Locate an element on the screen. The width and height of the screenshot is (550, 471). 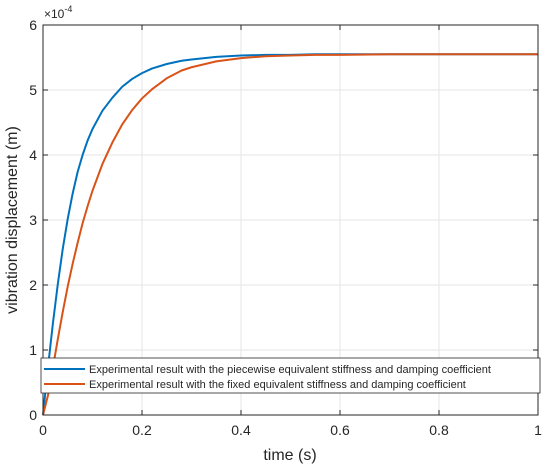
x-tick-label: 0.8 is located at coordinates (439, 430).